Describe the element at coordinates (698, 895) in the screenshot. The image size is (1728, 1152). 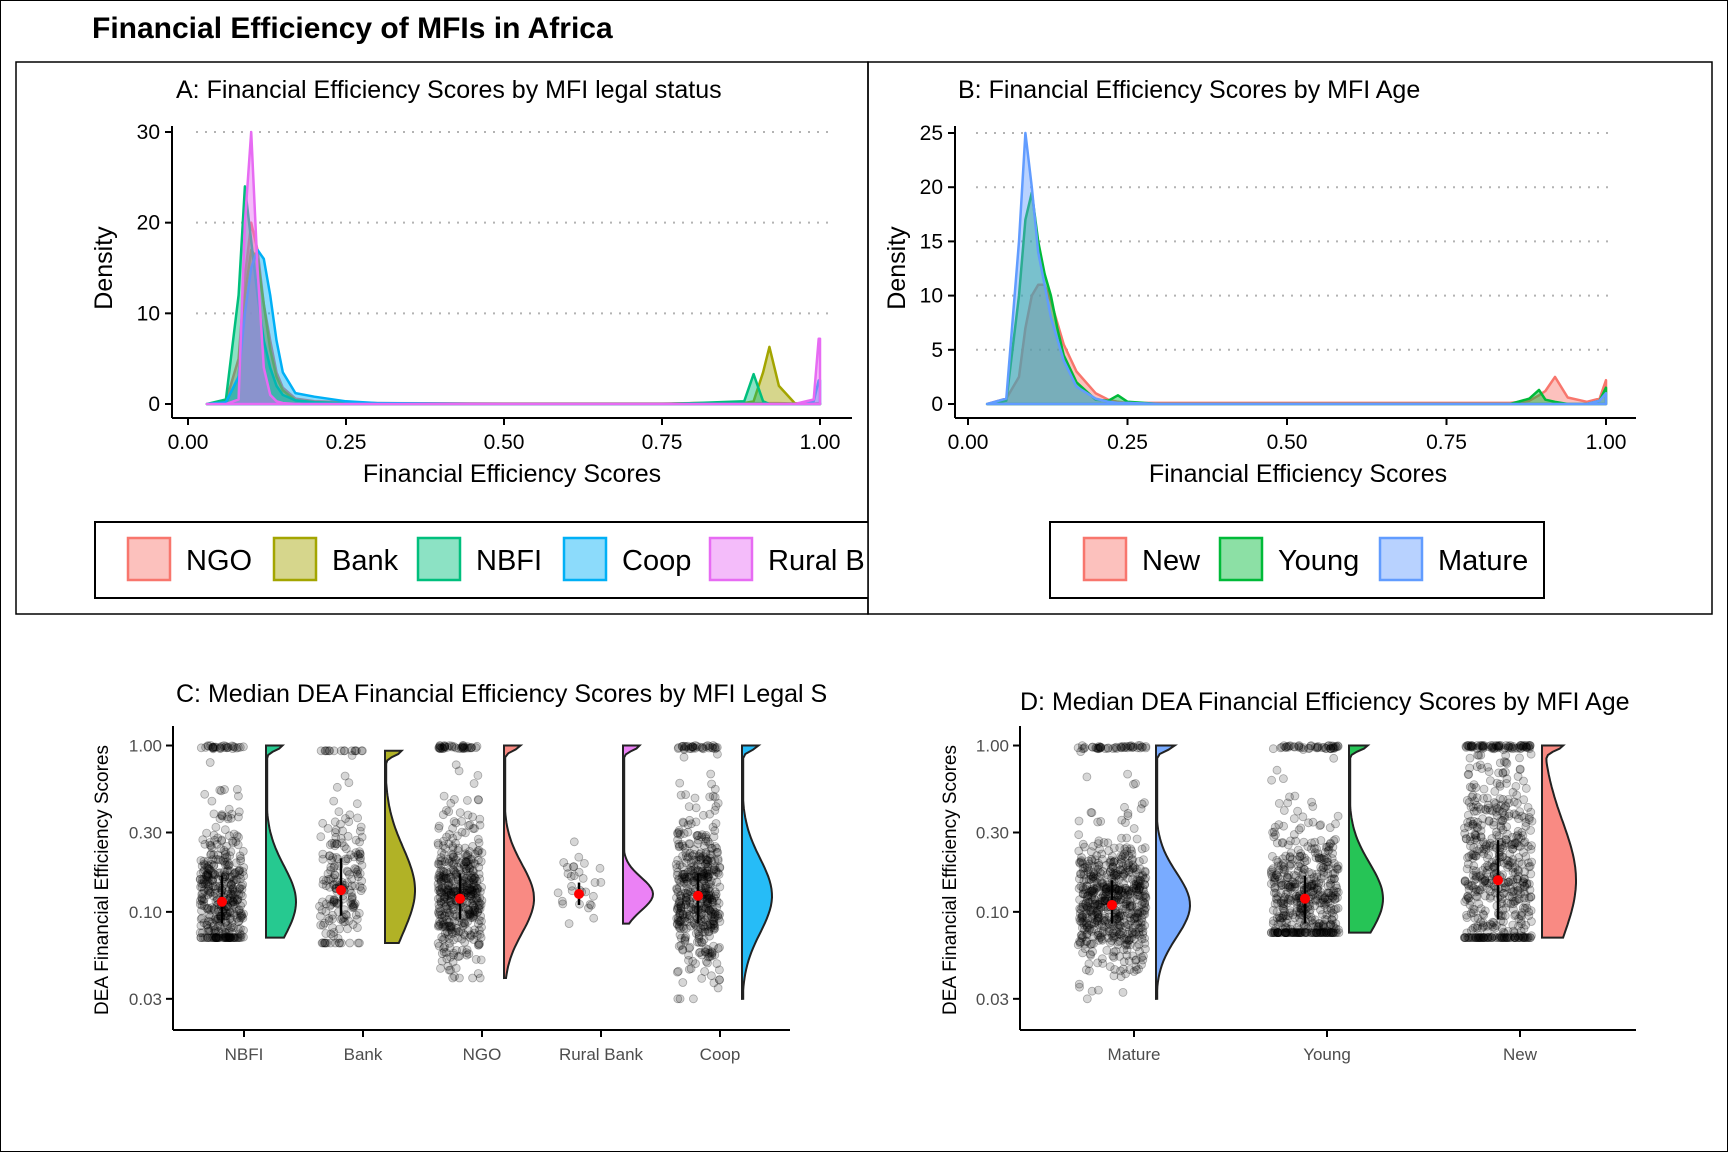
I see `median-point-coop` at that location.